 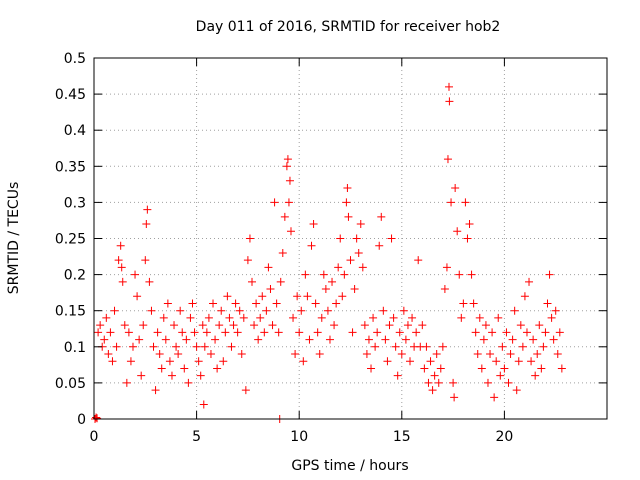 I want to click on x-tick-label: 10, so click(x=299, y=437).